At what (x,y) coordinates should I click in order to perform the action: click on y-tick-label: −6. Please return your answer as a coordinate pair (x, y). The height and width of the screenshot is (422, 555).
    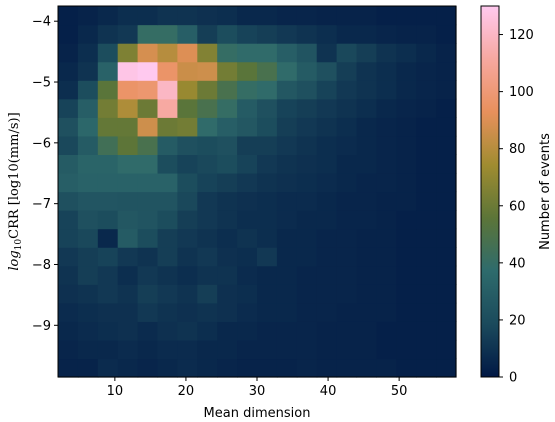
    Looking at the image, I should click on (41, 143).